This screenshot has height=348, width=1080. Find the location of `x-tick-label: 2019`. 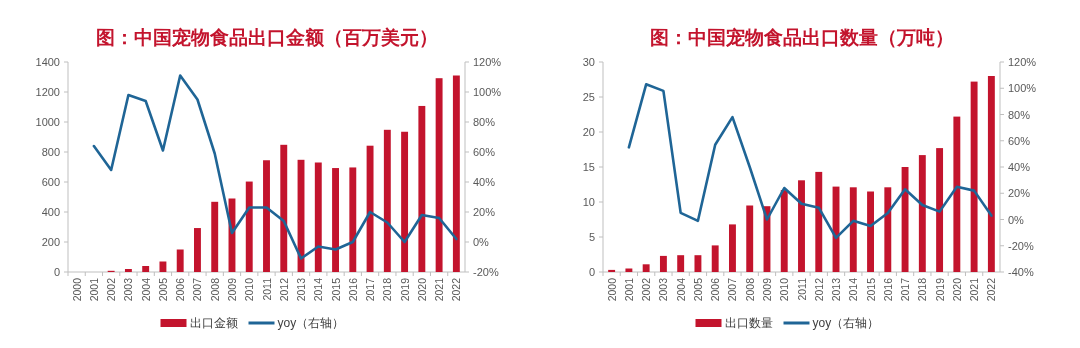

x-tick-label: 2019 is located at coordinates (939, 289).